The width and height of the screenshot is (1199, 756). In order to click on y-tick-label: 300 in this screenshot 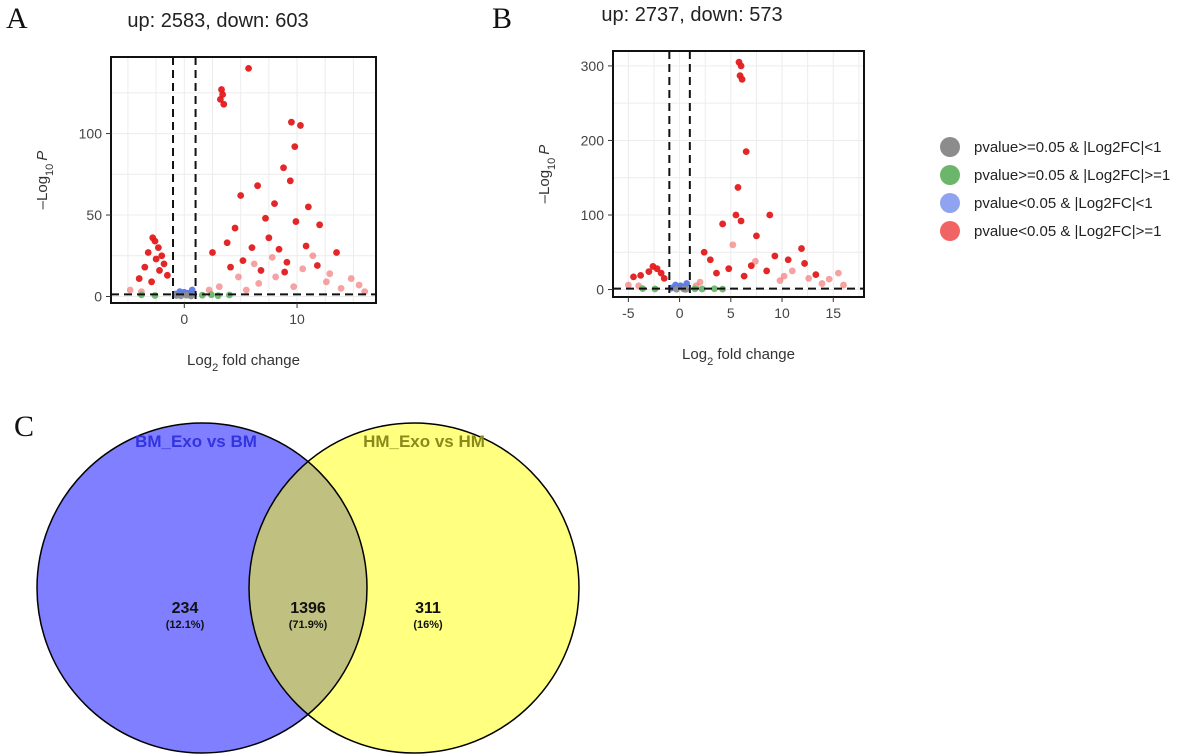, I will do `click(593, 66)`.